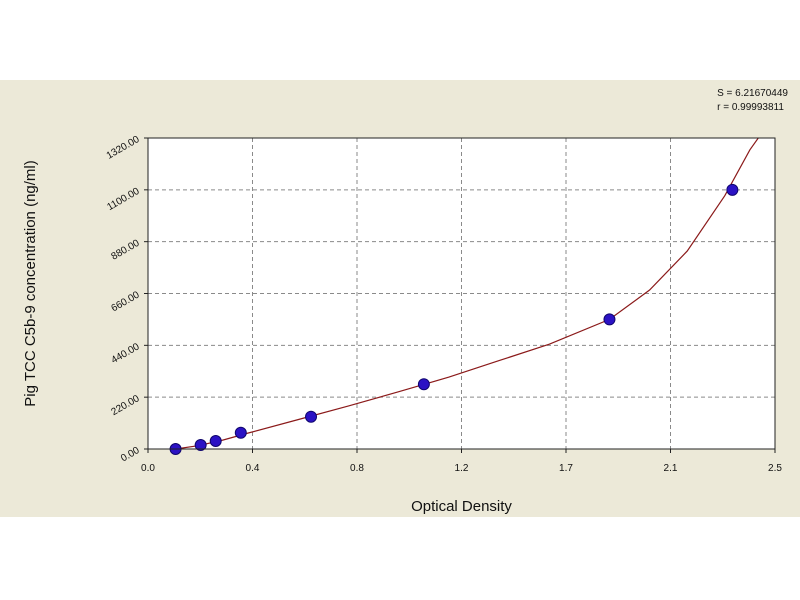 Image resolution: width=800 pixels, height=600 pixels. What do you see at coordinates (126, 353) in the screenshot?
I see `y-tick-label: 440.00` at bounding box center [126, 353].